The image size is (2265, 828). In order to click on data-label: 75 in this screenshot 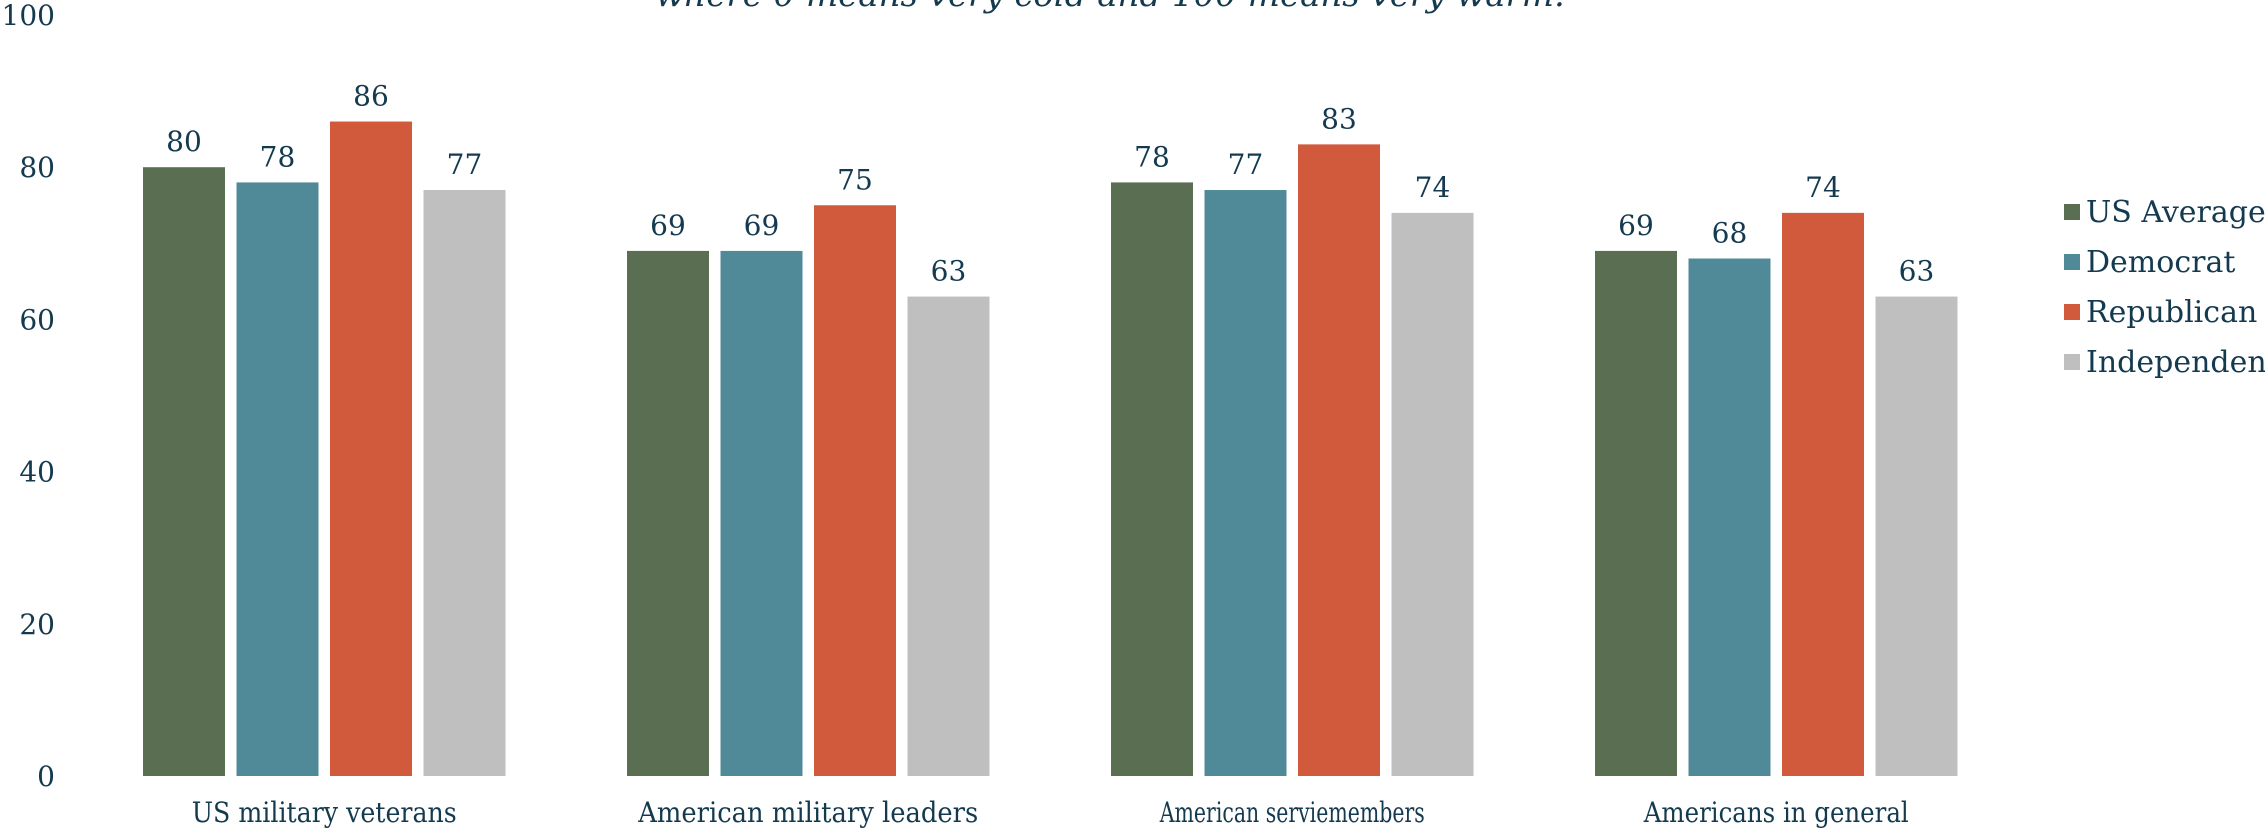, I will do `click(855, 179)`.